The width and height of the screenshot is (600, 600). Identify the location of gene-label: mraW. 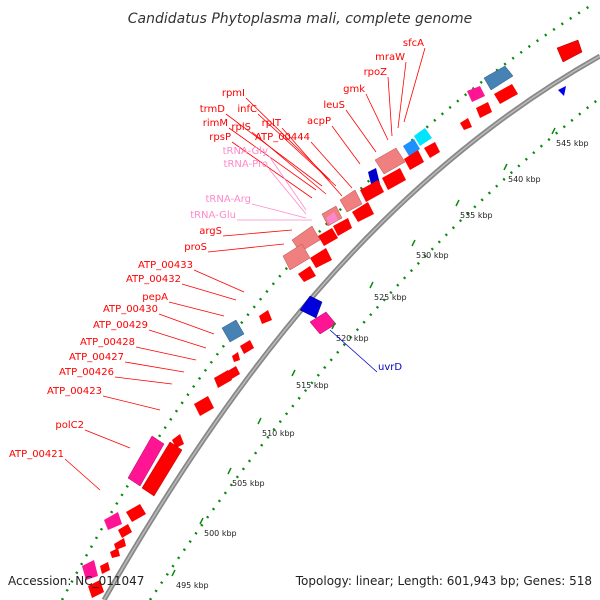
(390, 57).